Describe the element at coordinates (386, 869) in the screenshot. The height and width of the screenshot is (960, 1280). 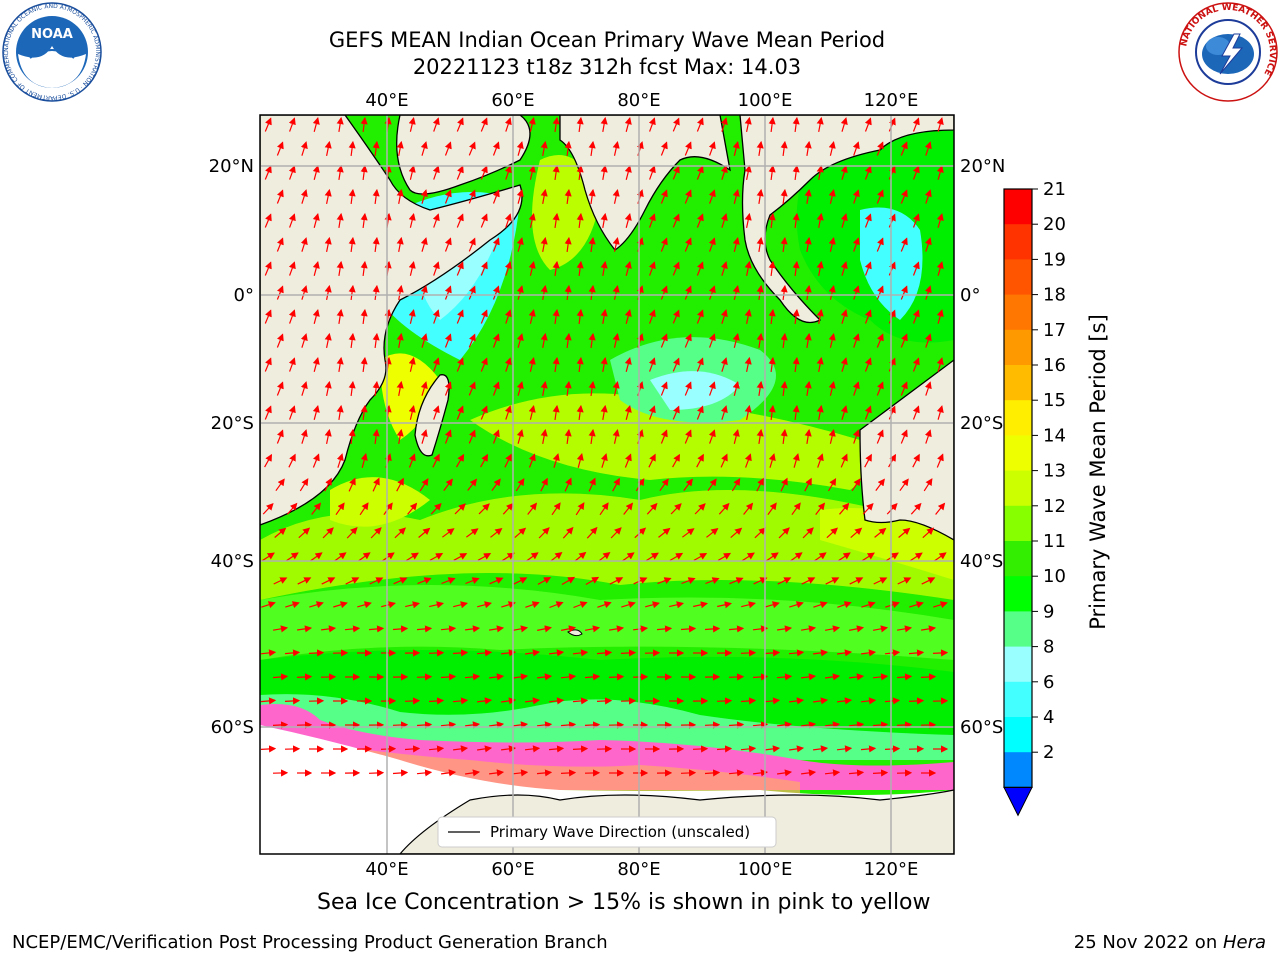
I see `lon-tick-bottom: 40°E` at that location.